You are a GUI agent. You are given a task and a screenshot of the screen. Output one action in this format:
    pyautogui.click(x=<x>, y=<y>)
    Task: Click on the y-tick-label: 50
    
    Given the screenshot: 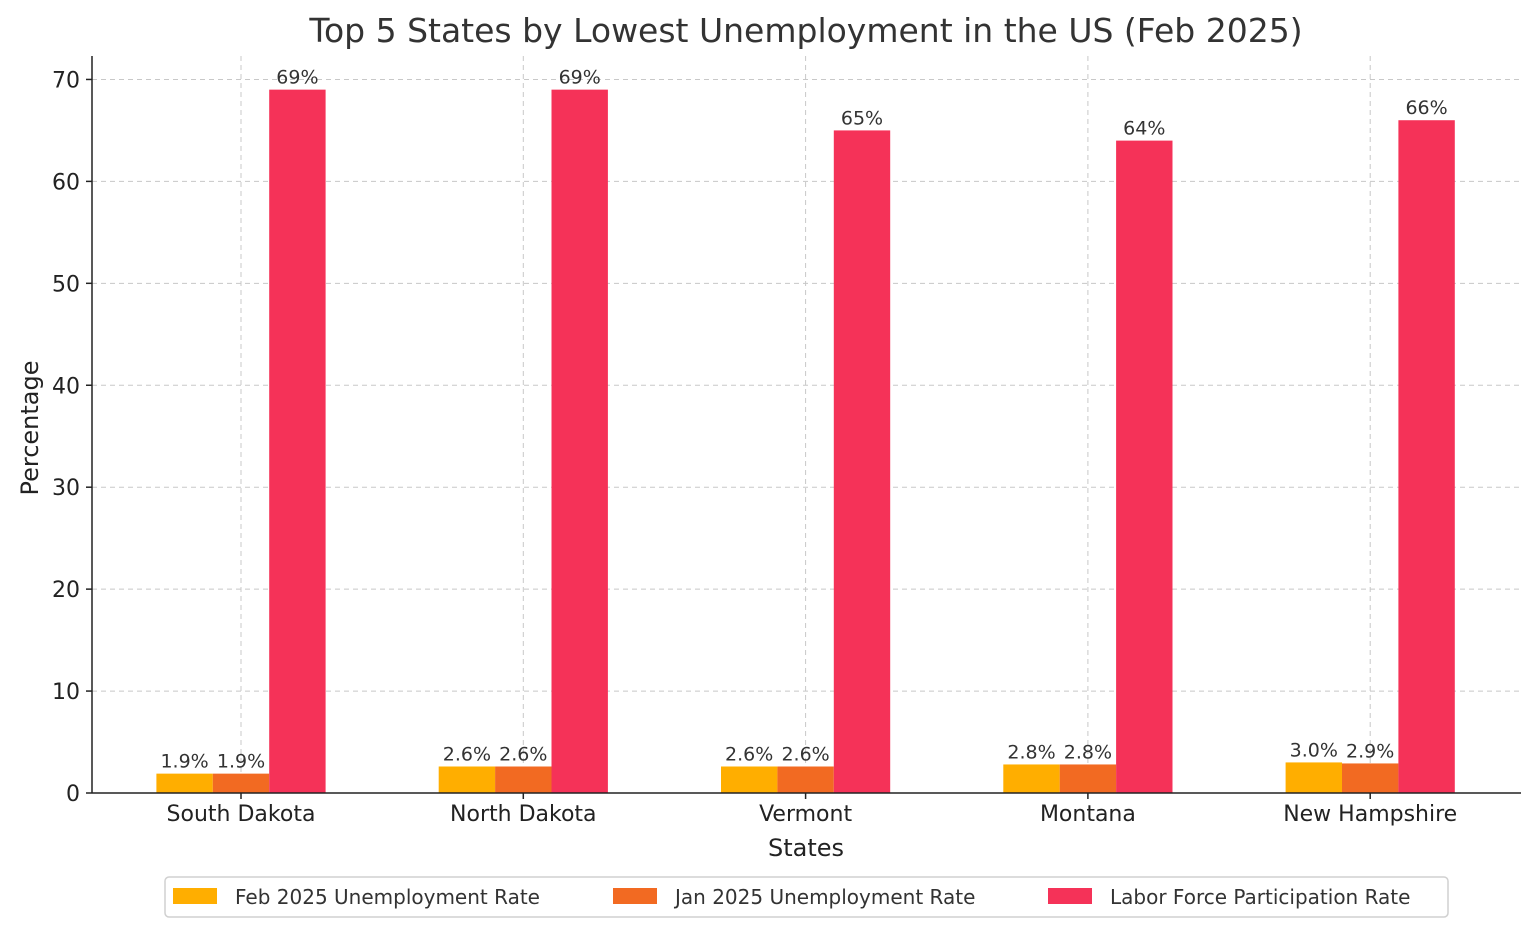 What is the action you would take?
    pyautogui.click(x=66, y=284)
    